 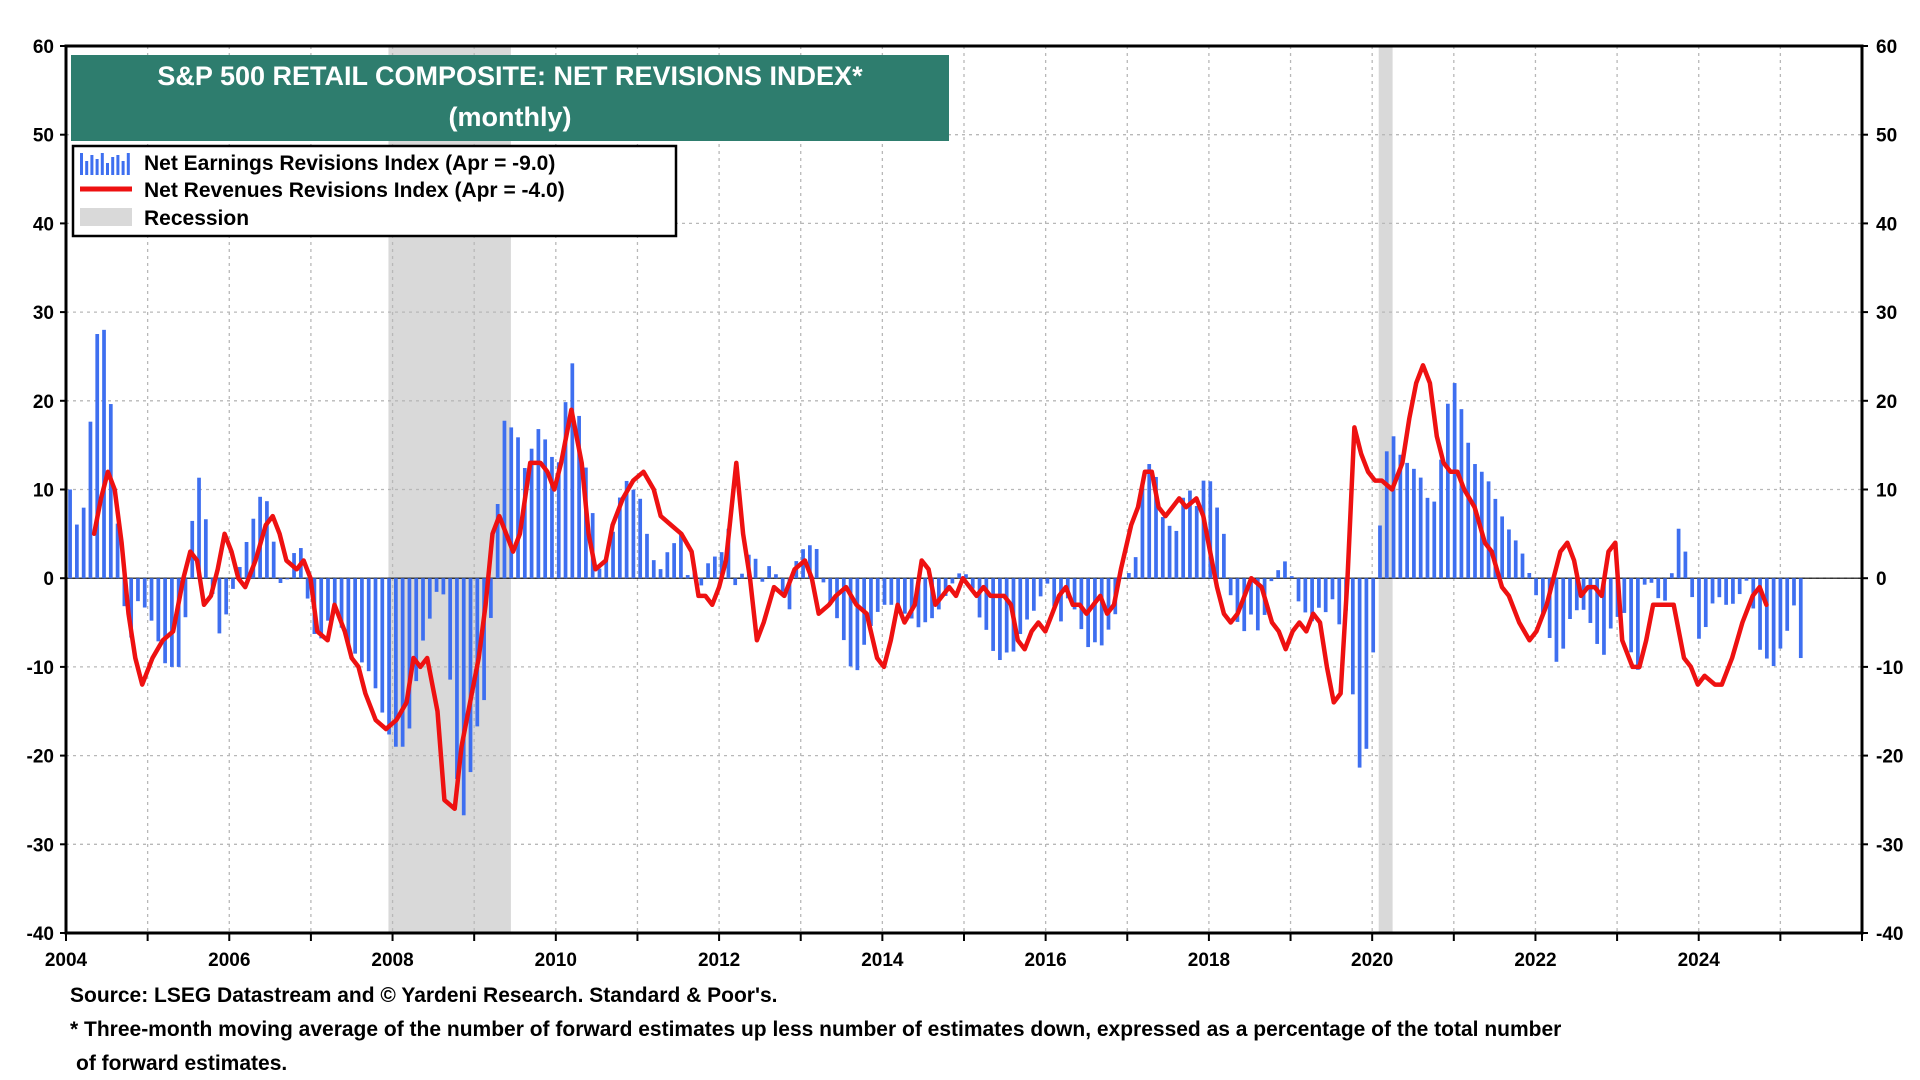 What do you see at coordinates (1889, 757) in the screenshot?
I see `y-tick-right: -20` at bounding box center [1889, 757].